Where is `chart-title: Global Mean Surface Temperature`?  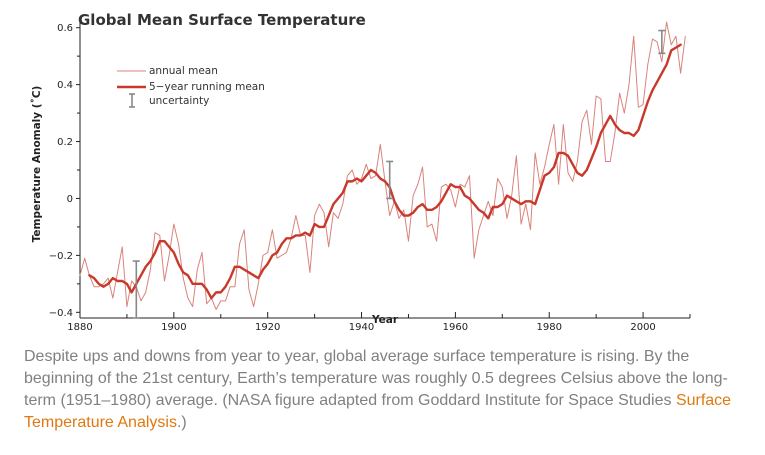 chart-title: Global Mean Surface Temperature is located at coordinates (222, 20).